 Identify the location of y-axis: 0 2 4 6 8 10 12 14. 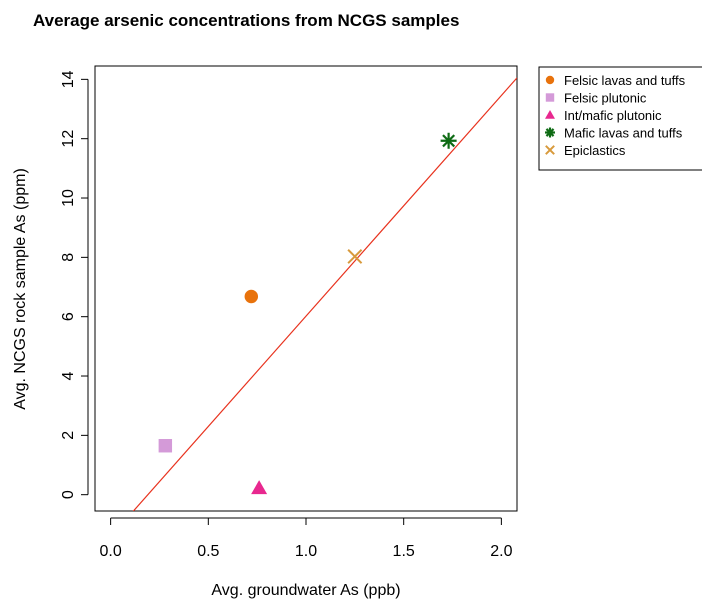
(74, 284).